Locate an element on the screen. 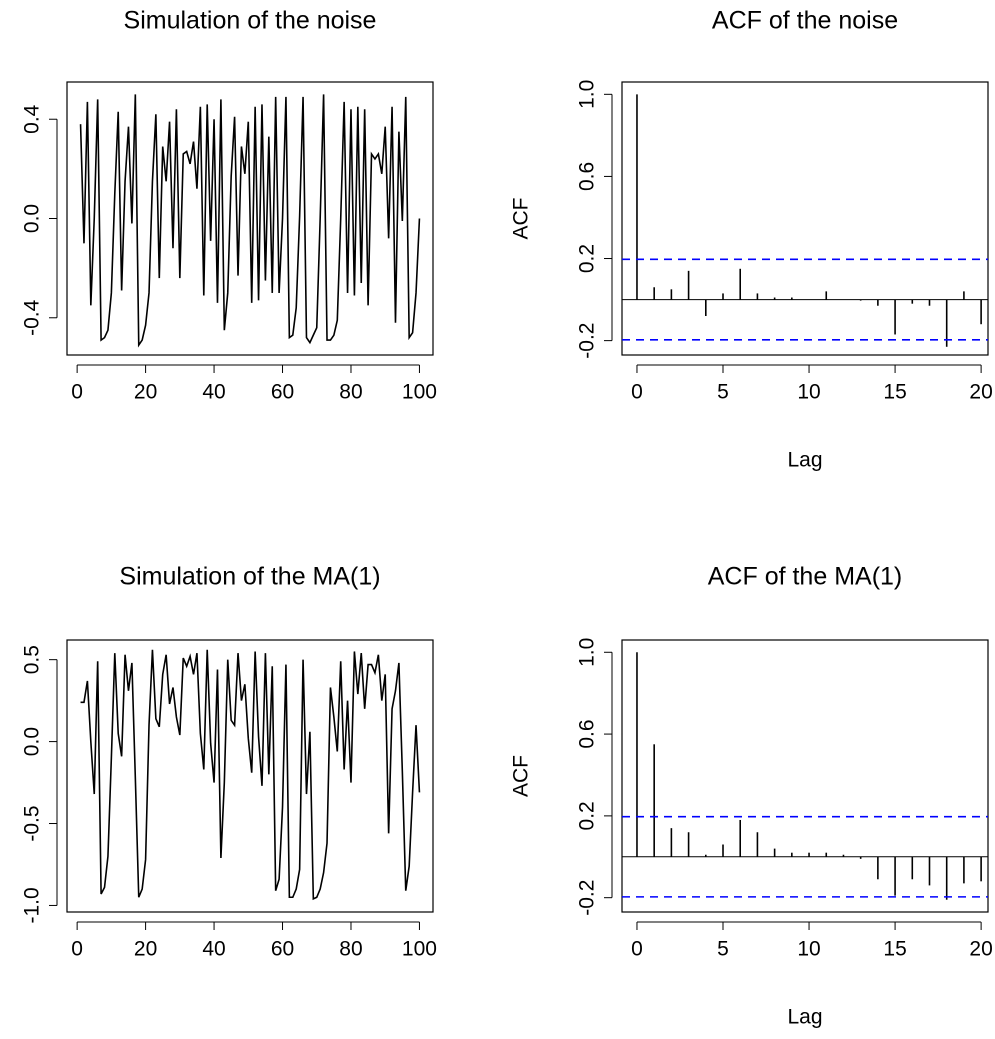 The height and width of the screenshot is (1039, 995). y-tick-label: -0.4 is located at coordinates (32, 317).